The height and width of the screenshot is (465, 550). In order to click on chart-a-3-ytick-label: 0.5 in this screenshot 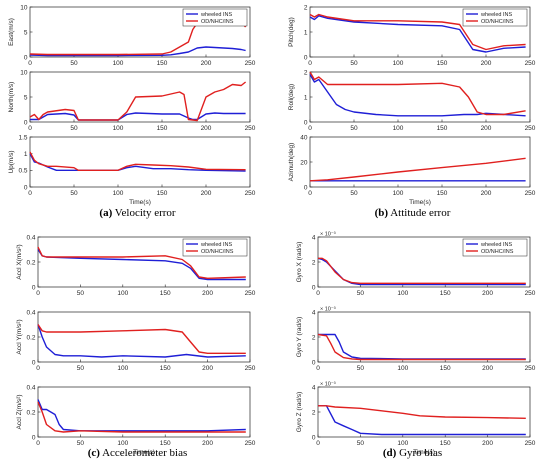, I will do `click(22, 171)`.